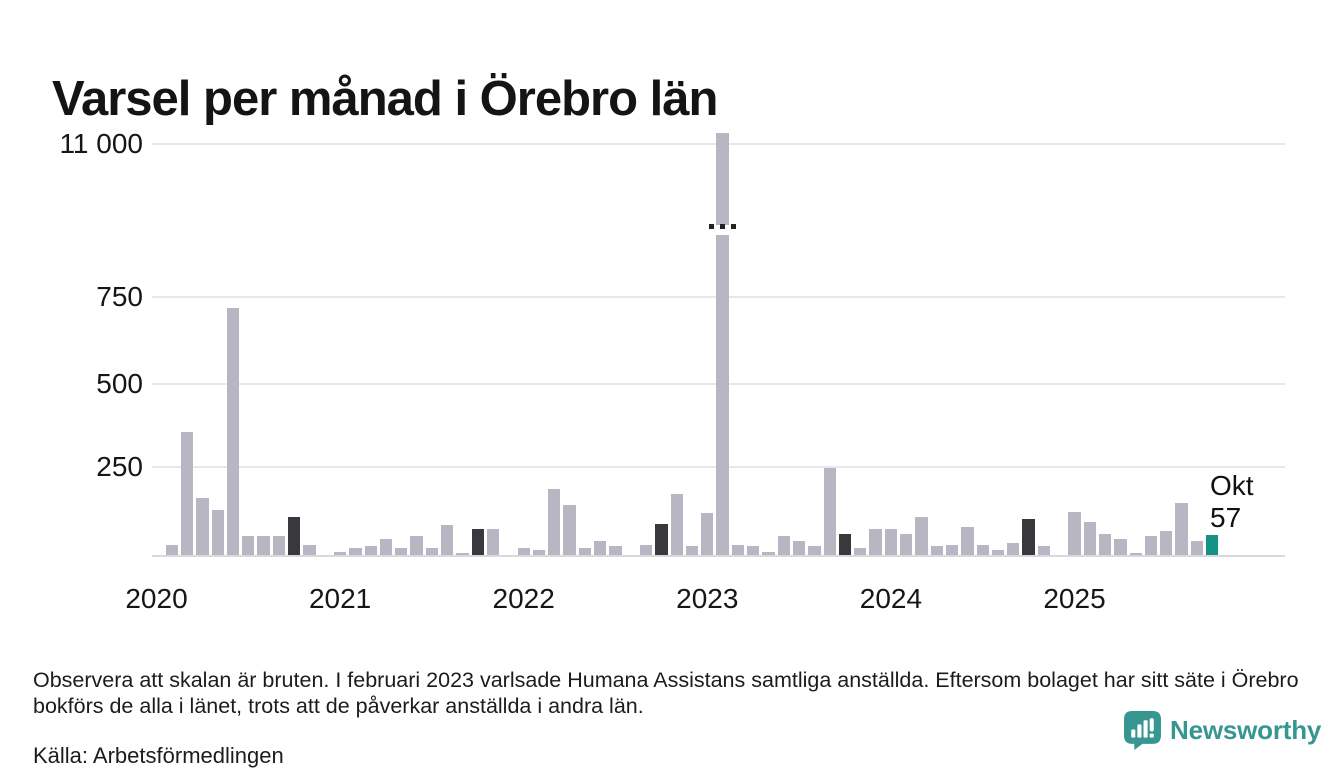 Image resolution: width=1340 pixels, height=780 pixels. I want to click on x-tick-label-2023: 2023, so click(707, 598).